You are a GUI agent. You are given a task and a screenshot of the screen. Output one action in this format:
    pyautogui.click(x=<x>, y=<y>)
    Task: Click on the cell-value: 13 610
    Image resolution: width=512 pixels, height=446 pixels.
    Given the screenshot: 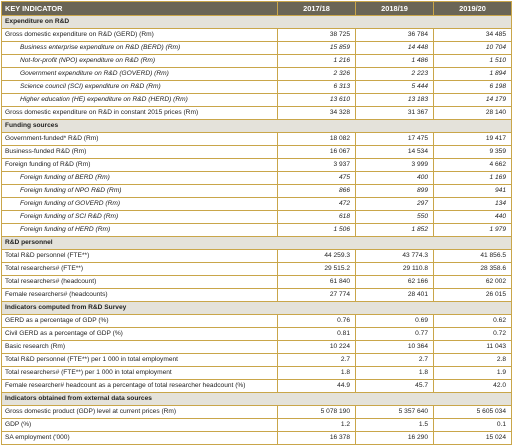 What is the action you would take?
    pyautogui.click(x=316, y=100)
    